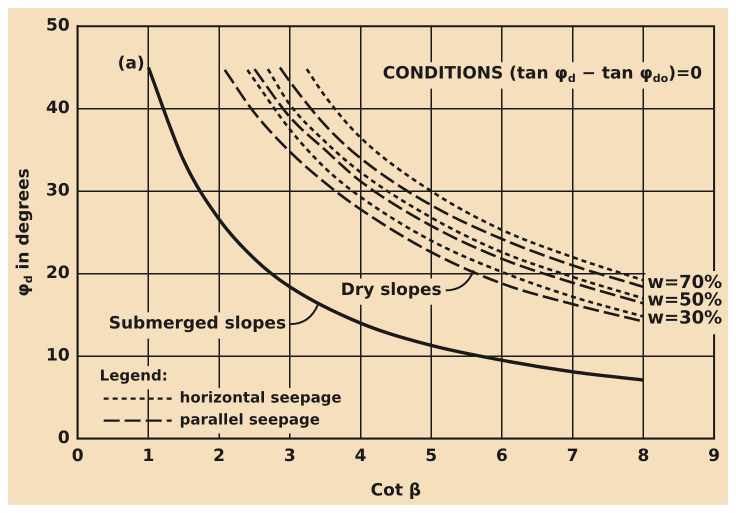 The image size is (736, 513). I want to click on y-tick-label: 0, so click(64, 438).